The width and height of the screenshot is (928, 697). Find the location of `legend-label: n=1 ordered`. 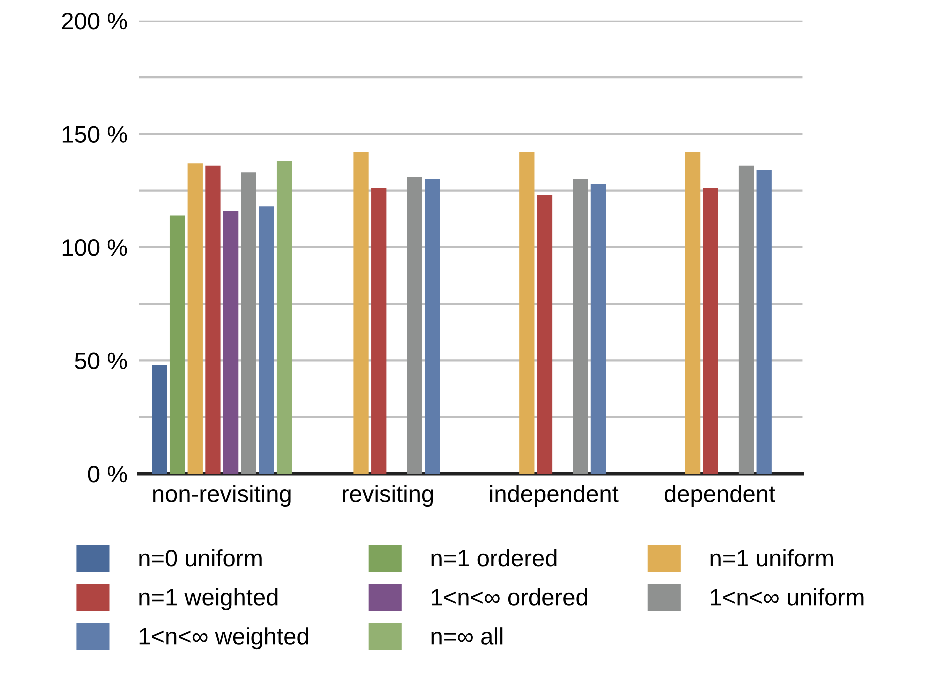

legend-label: n=1 ordered is located at coordinates (494, 558).